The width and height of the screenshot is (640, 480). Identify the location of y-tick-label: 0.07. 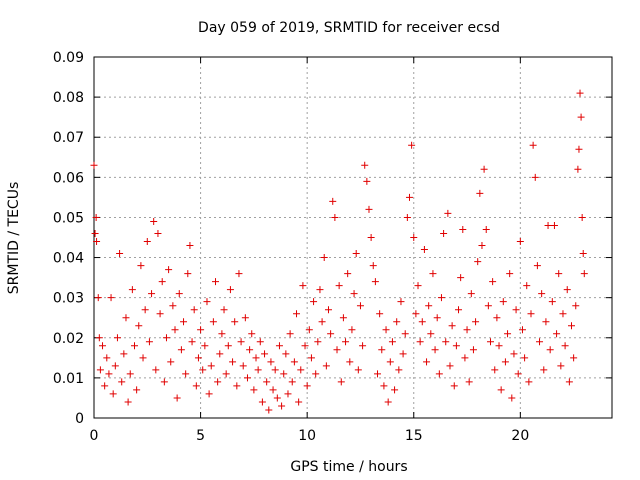
(68, 138).